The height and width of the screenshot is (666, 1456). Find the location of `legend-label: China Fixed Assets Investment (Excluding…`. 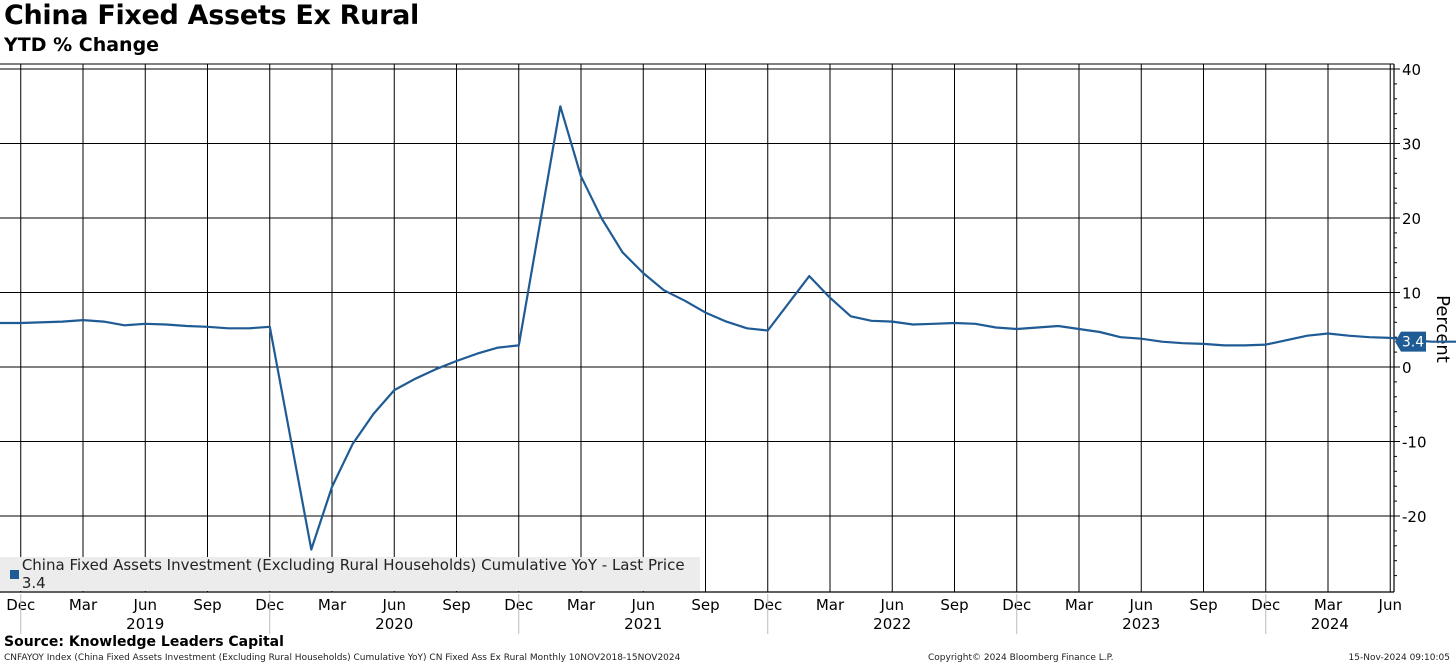

legend-label: China Fixed Assets Investment (Excluding… is located at coordinates (353, 574).